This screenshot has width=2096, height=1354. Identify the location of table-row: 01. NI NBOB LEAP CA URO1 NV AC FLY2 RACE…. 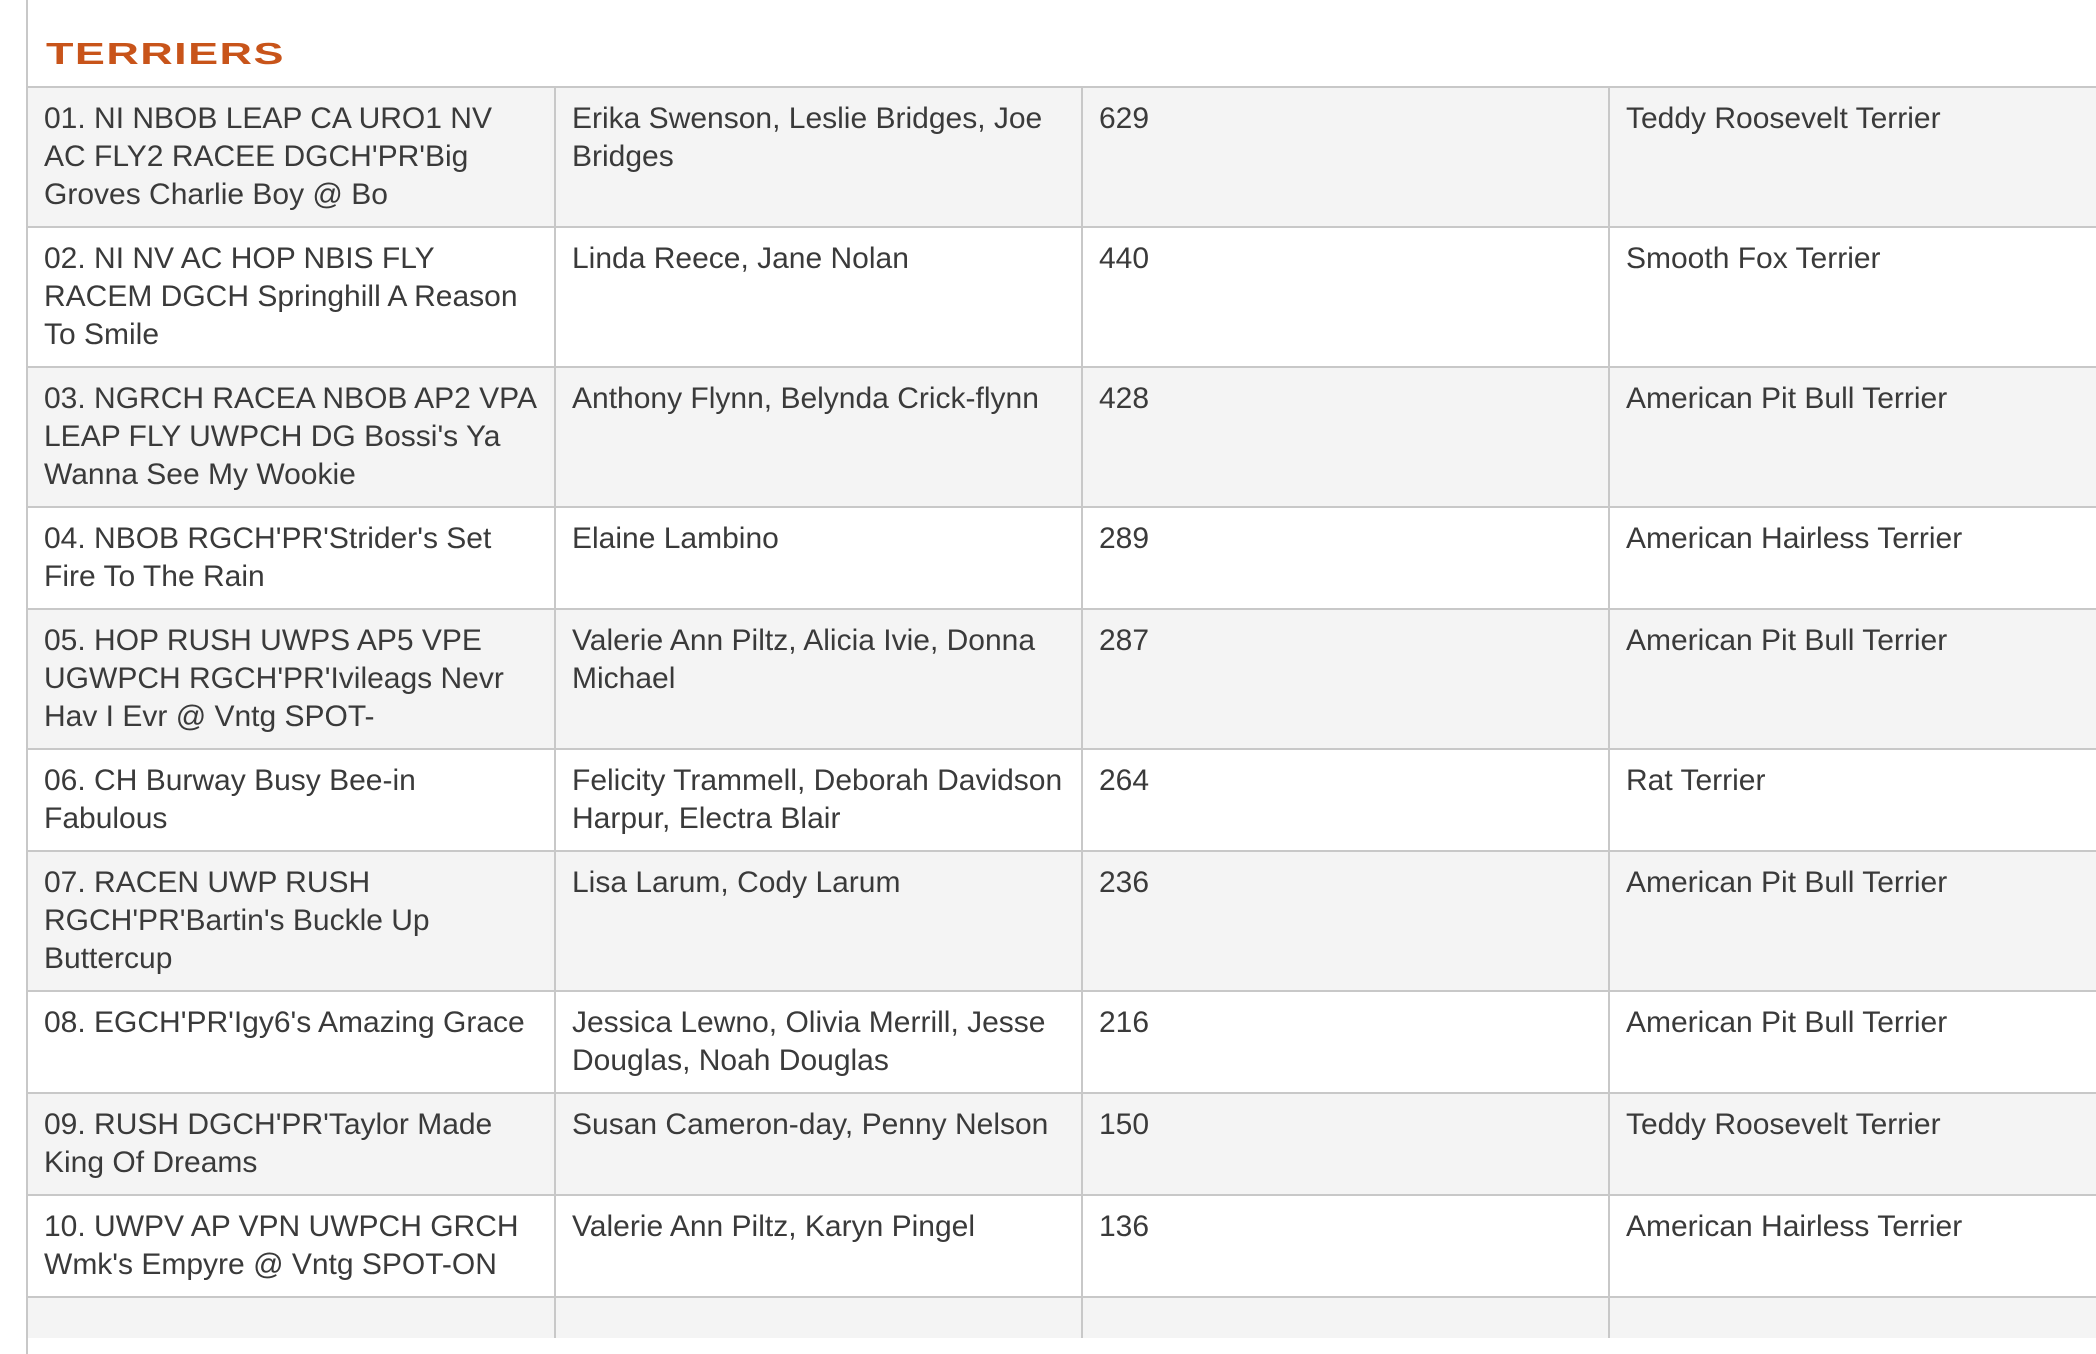
(1062, 157).